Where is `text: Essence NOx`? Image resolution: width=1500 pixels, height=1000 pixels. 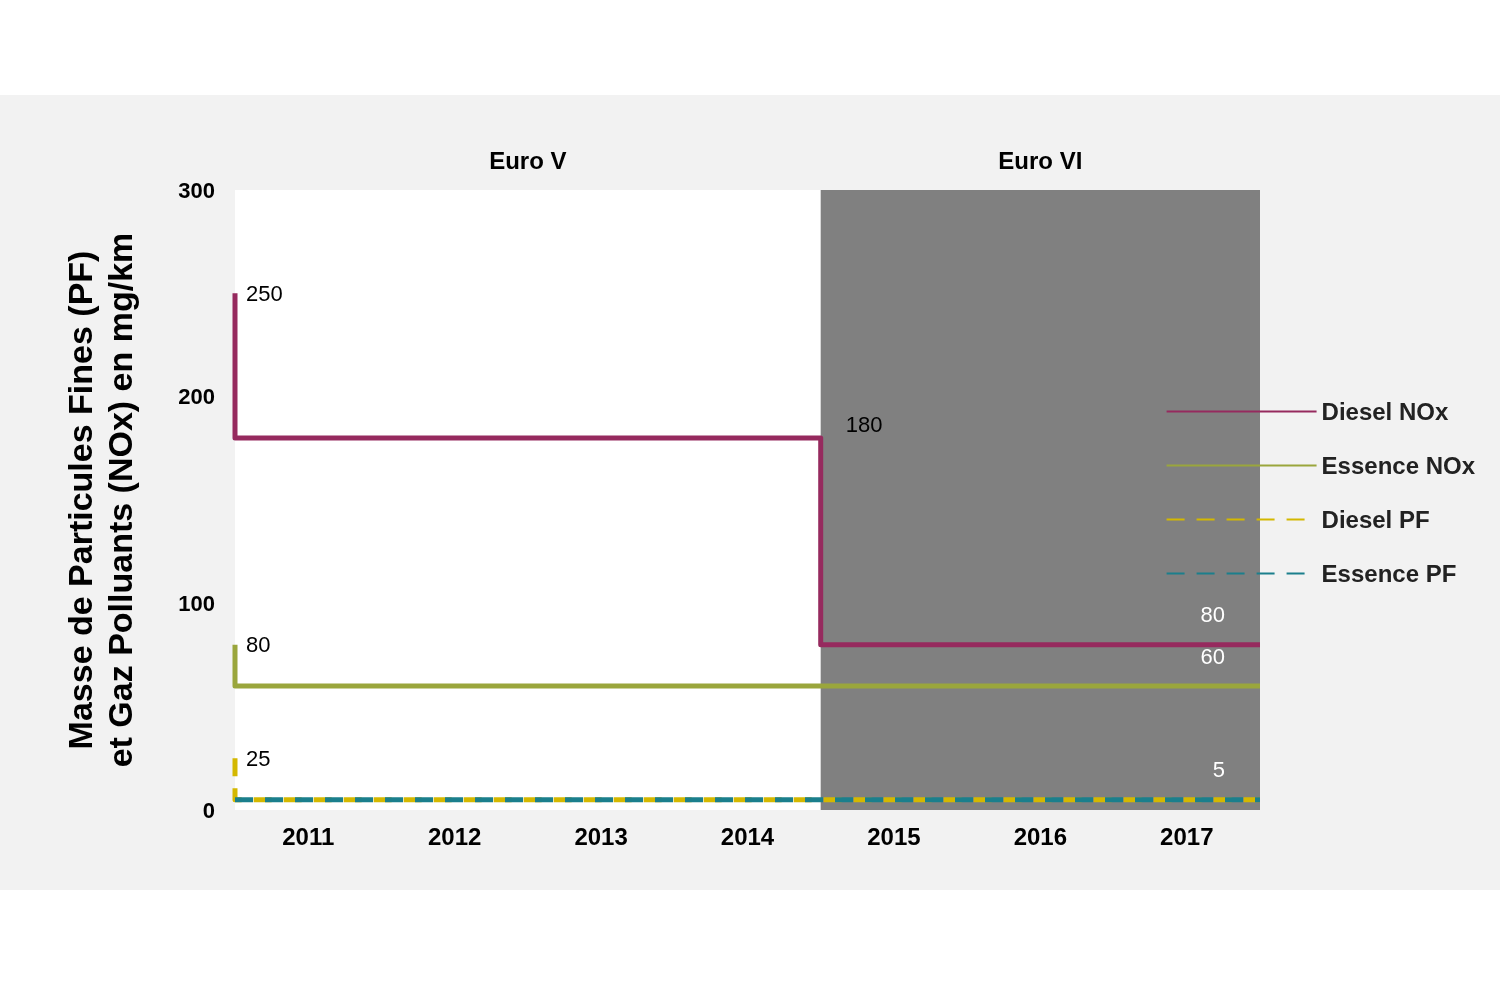 text: Essence NOx is located at coordinates (1398, 465).